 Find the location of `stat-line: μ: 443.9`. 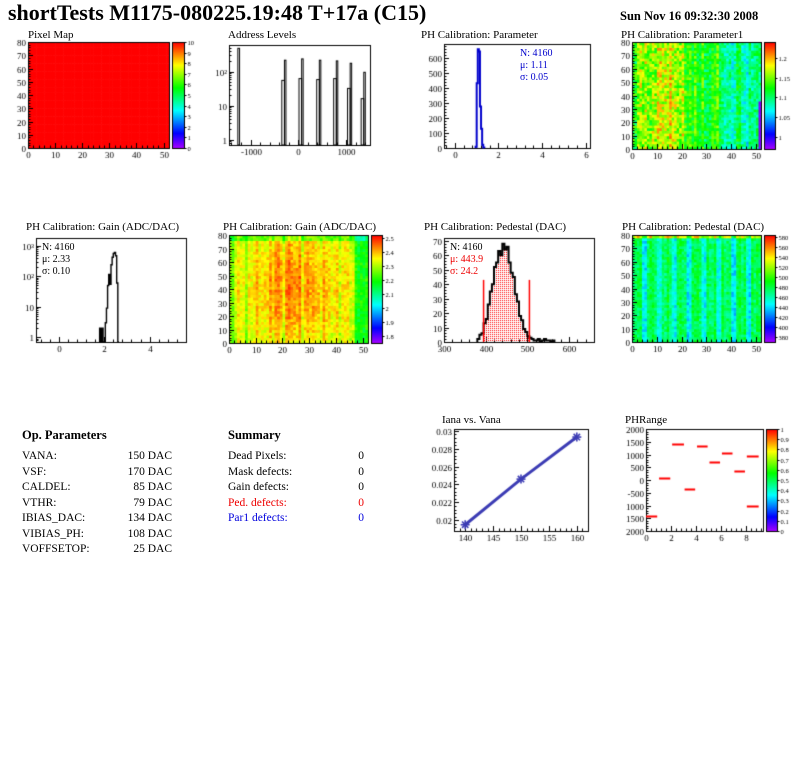

stat-line: μ: 443.9 is located at coordinates (467, 259).